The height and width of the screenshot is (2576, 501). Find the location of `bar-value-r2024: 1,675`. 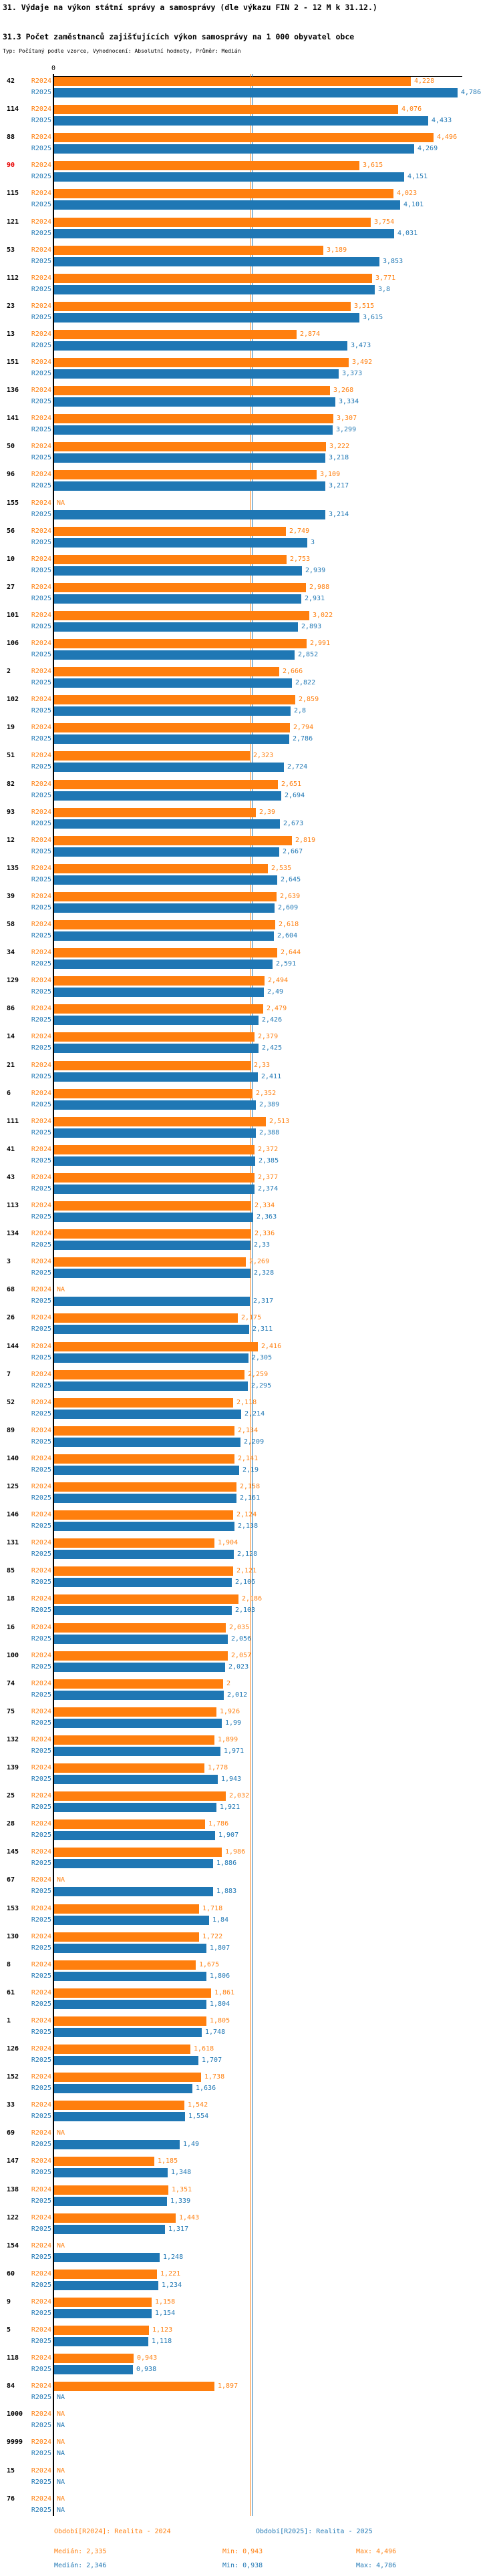

bar-value-r2024: 1,675 is located at coordinates (210, 1964).